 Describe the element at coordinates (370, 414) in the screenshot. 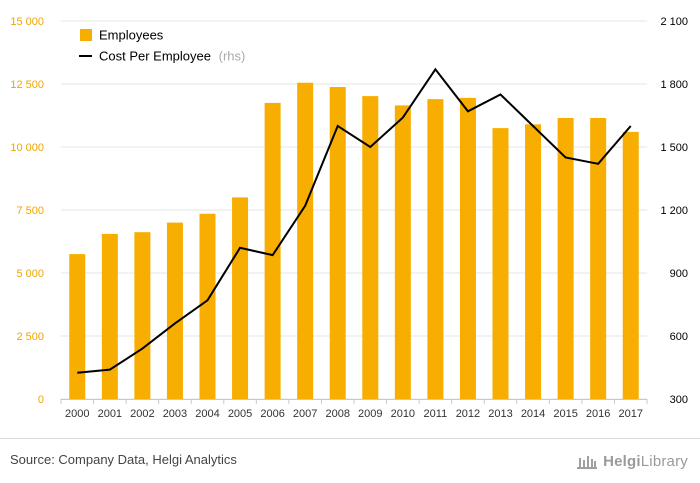

I see `x-tick-label: 2009` at that location.